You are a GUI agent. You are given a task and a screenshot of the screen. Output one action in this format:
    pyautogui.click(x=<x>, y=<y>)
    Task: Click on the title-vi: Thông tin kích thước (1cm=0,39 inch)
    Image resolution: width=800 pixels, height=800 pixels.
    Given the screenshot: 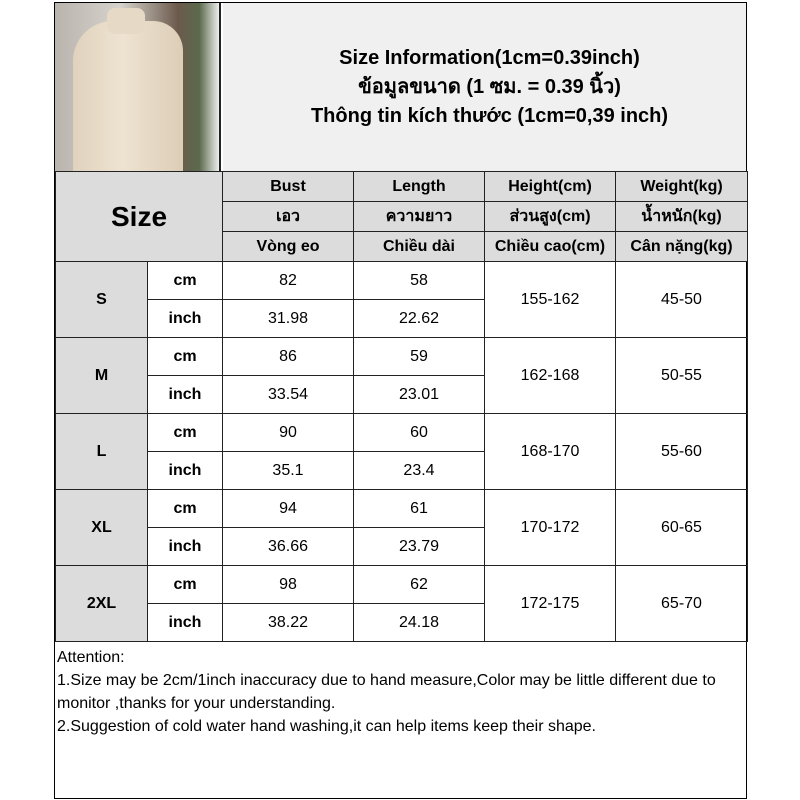 What is the action you would take?
    pyautogui.click(x=489, y=115)
    